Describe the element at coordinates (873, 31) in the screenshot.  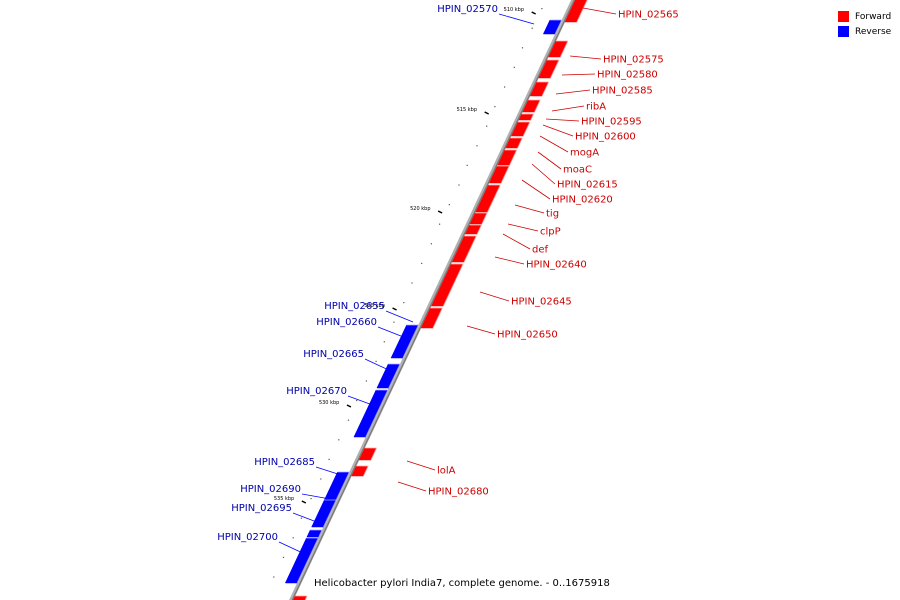
I see `legend-reverse-label: Reverse` at that location.